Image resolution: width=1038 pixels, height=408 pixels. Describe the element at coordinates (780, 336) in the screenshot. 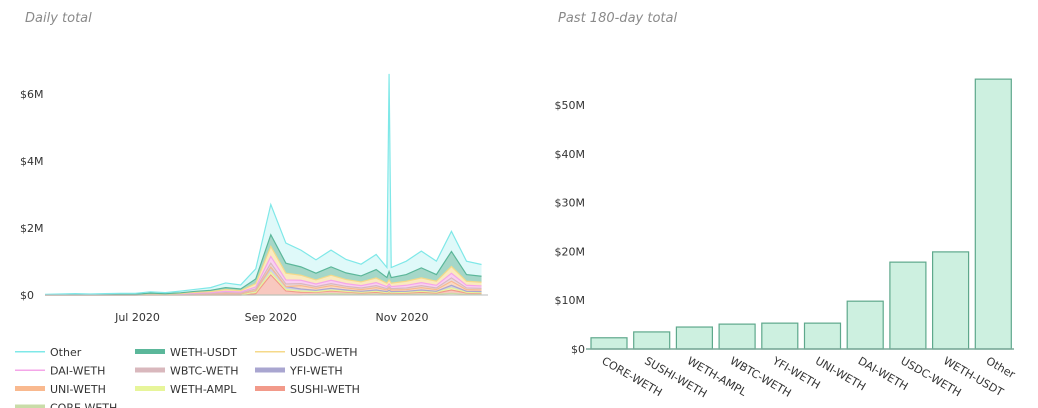

I see `bar-yfi-weth` at that location.